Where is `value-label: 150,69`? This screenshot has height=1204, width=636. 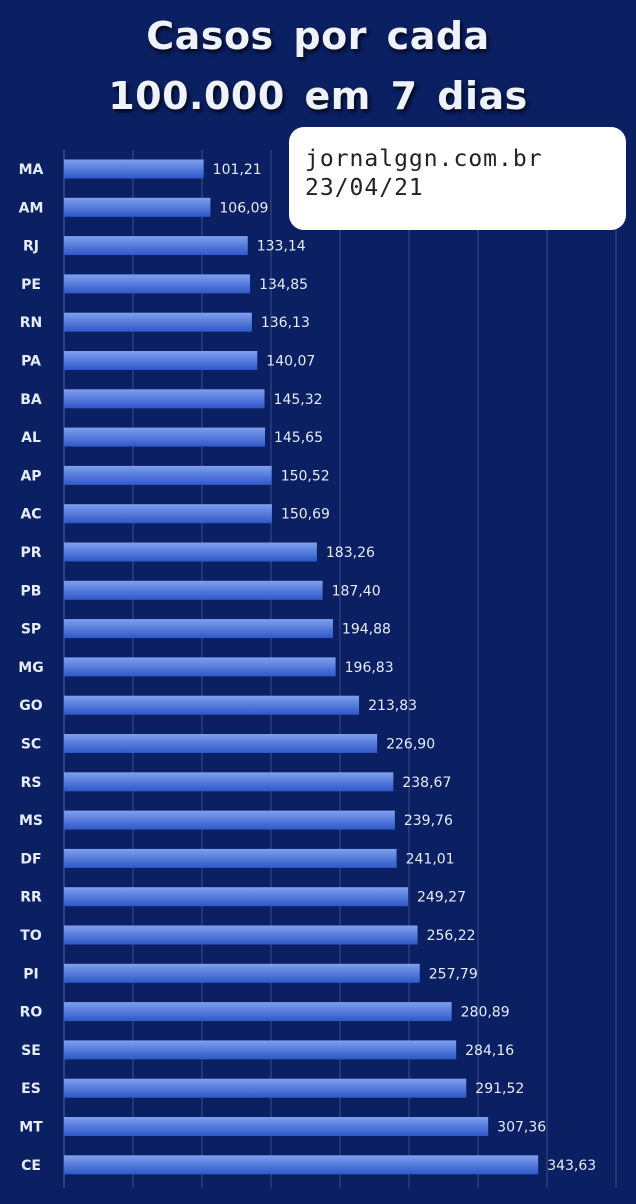
value-label: 150,69 is located at coordinates (305, 515).